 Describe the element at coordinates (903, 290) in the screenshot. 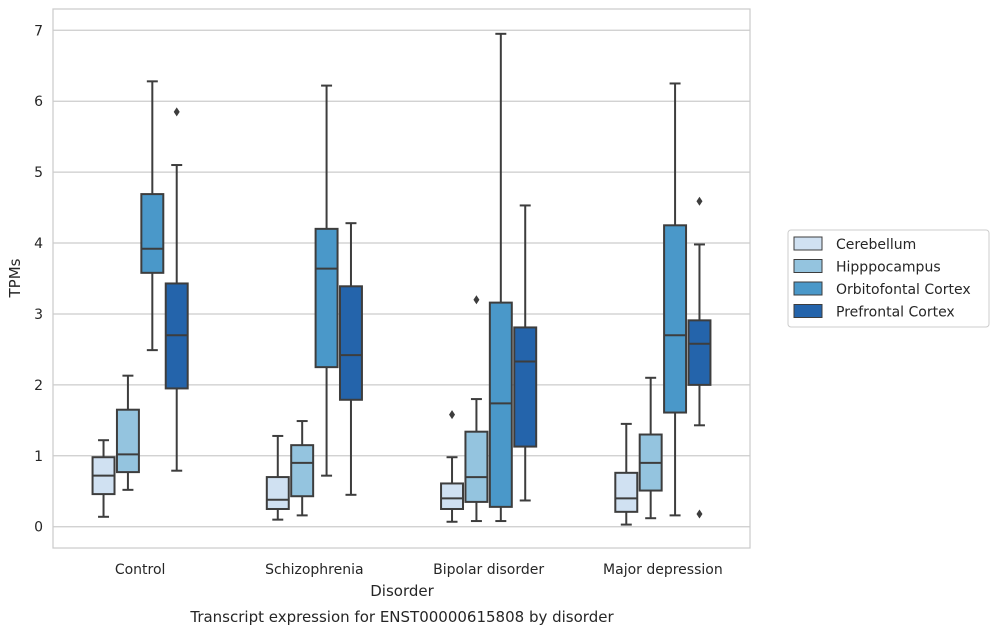

I see `legend-label: Orbitofontal Cortex` at that location.